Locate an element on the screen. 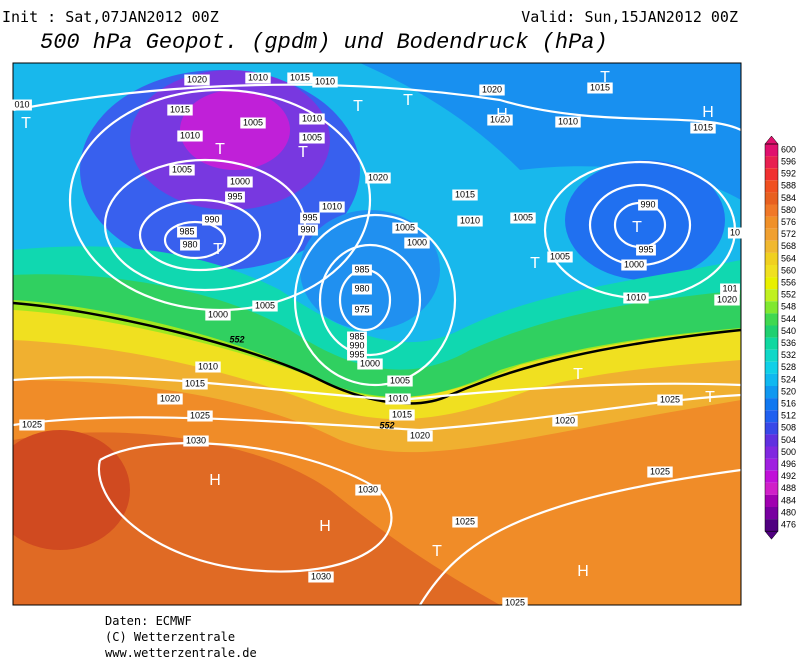 The width and height of the screenshot is (812, 671). colorbar-label: 588 is located at coordinates (788, 186).